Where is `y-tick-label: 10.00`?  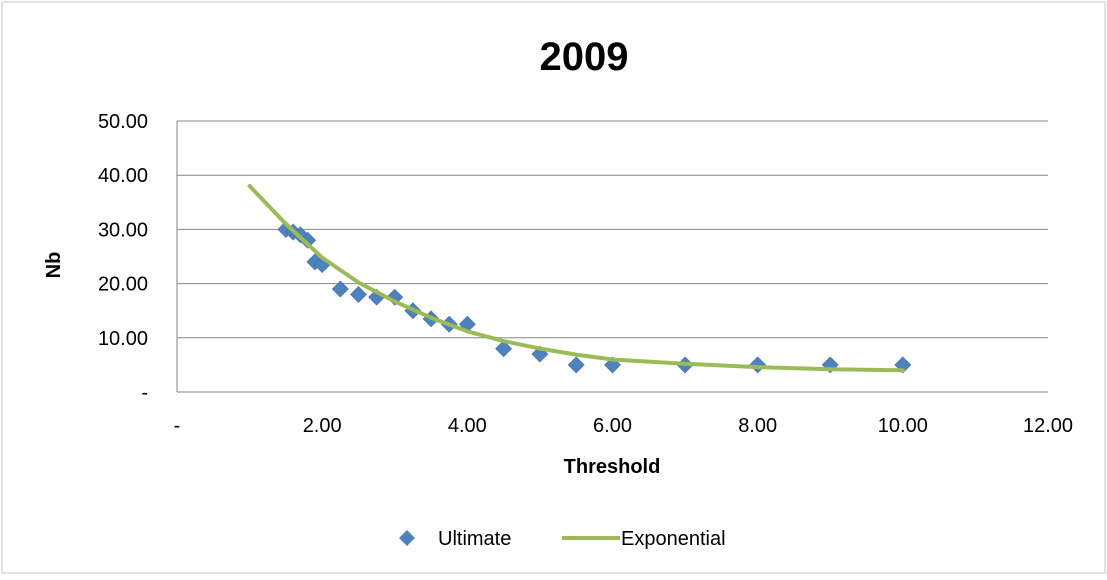
y-tick-label: 10.00 is located at coordinates (123, 339).